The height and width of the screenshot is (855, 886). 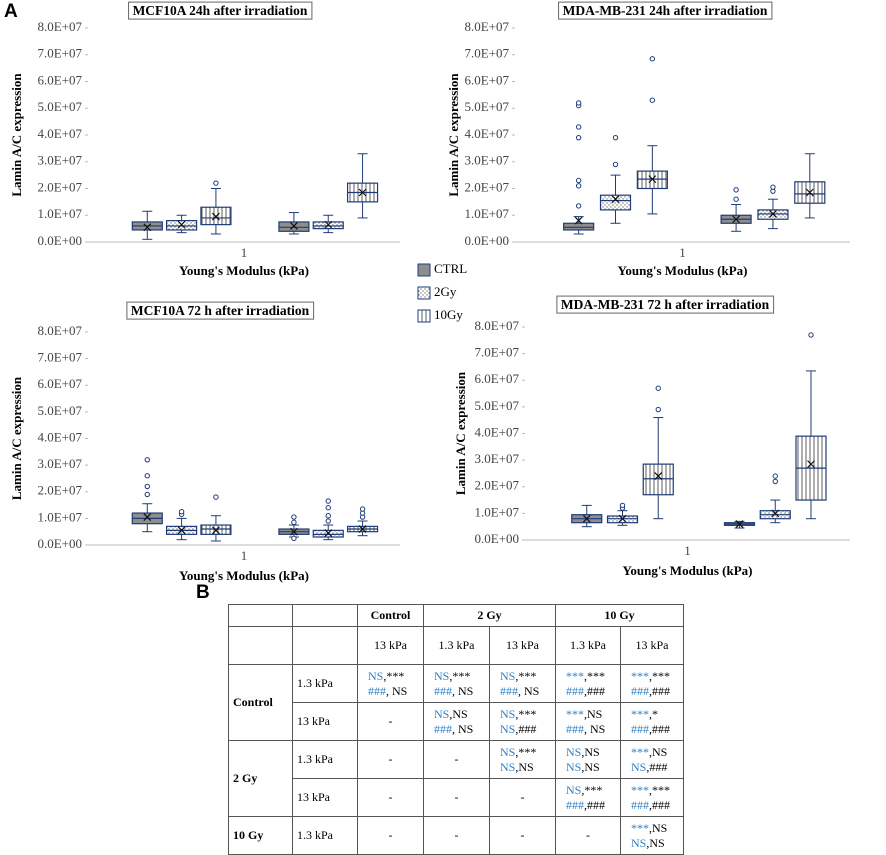 I want to click on result-line: ***,*, so click(x=655, y=714).